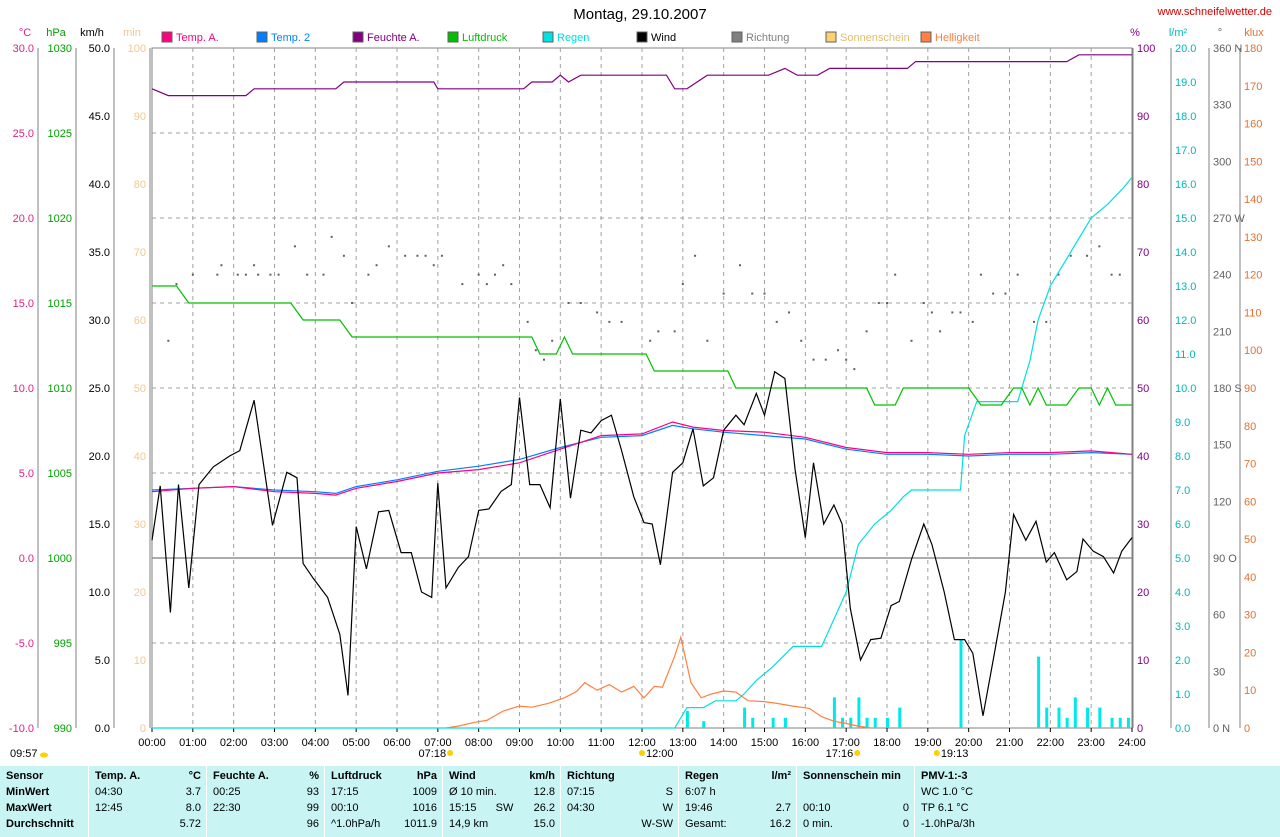 The width and height of the screenshot is (1280, 837). Describe the element at coordinates (1185, 321) in the screenshot. I see `tick-label-rain: 12.0` at that location.